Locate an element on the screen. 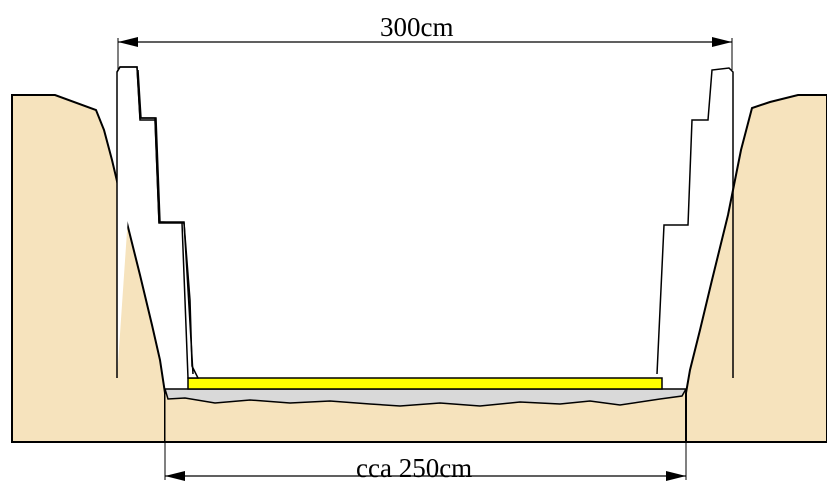  right-shoring-outline is located at coordinates (695, 222).